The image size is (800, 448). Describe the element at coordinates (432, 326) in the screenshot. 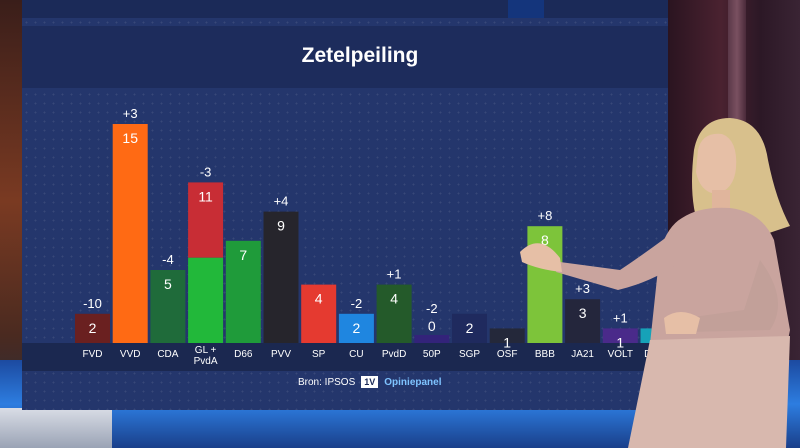

I see `value-label: 0` at that location.